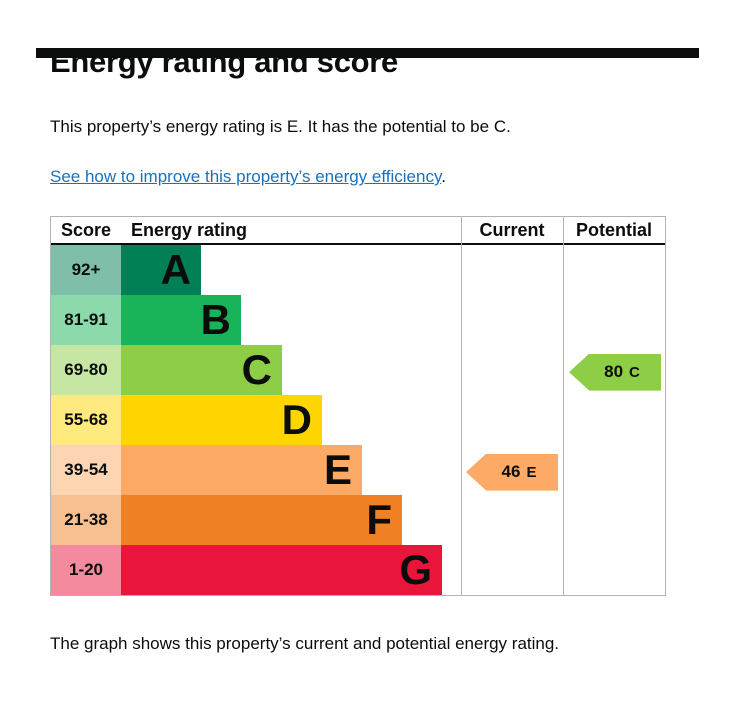 This screenshot has width=735, height=712. Describe the element at coordinates (358, 270) in the screenshot. I see `band-row-a: 92+ A` at that location.